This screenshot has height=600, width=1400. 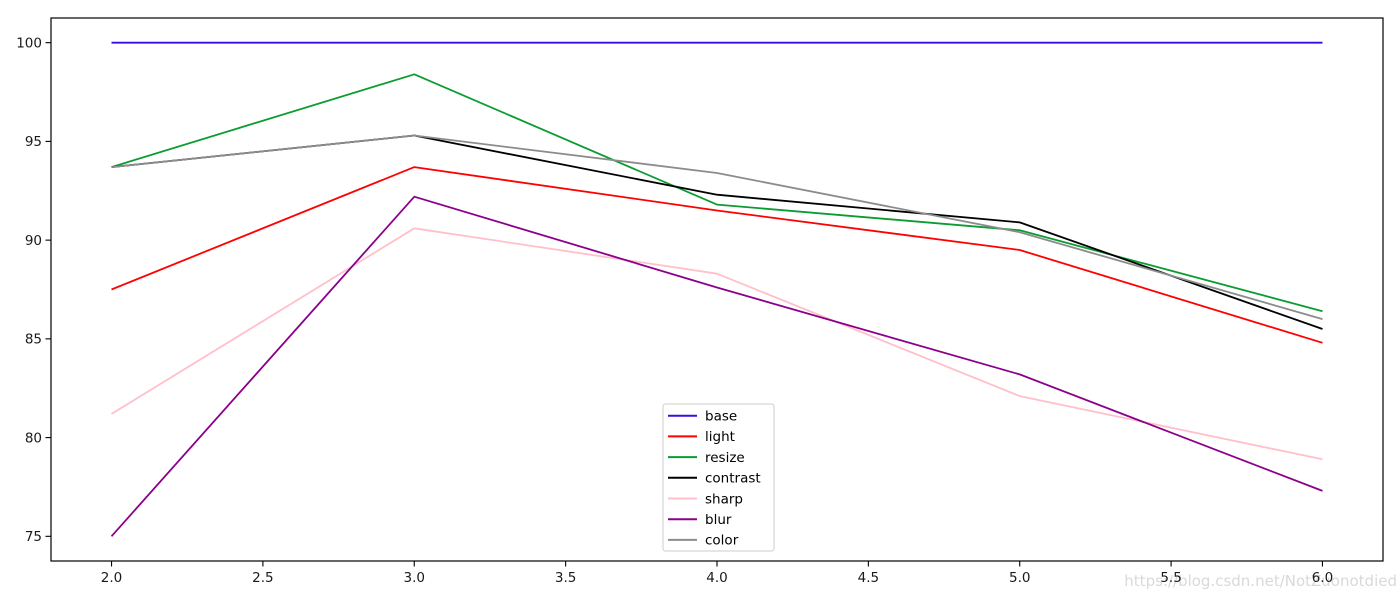 I want to click on legend-label-light: light, so click(x=720, y=437).